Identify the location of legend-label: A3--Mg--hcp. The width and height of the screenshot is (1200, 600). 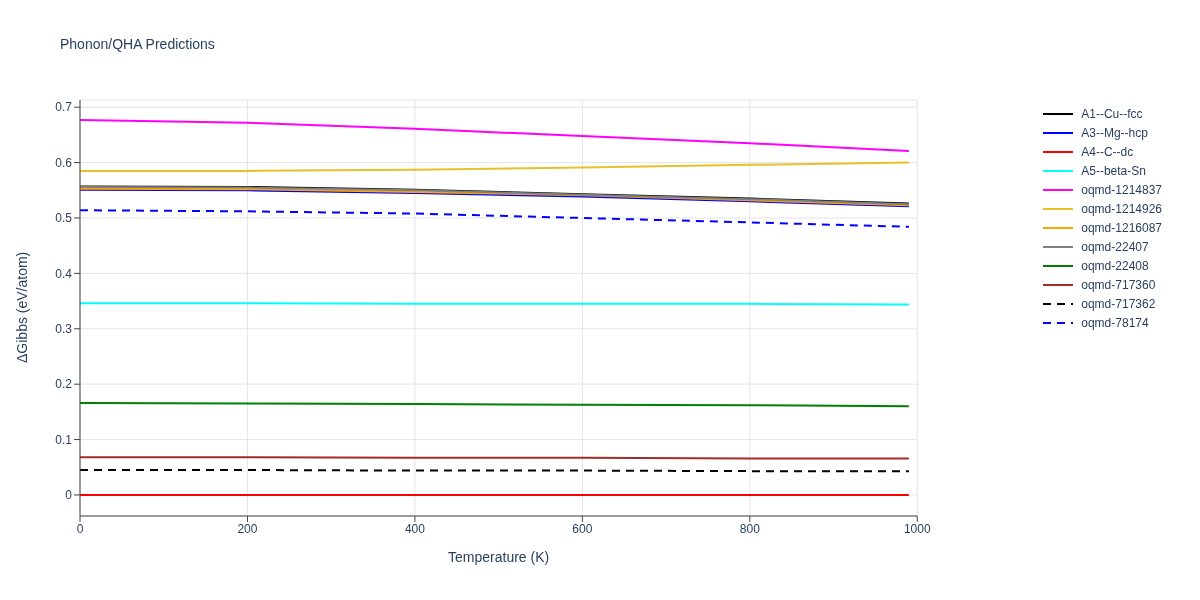
(1114, 132).